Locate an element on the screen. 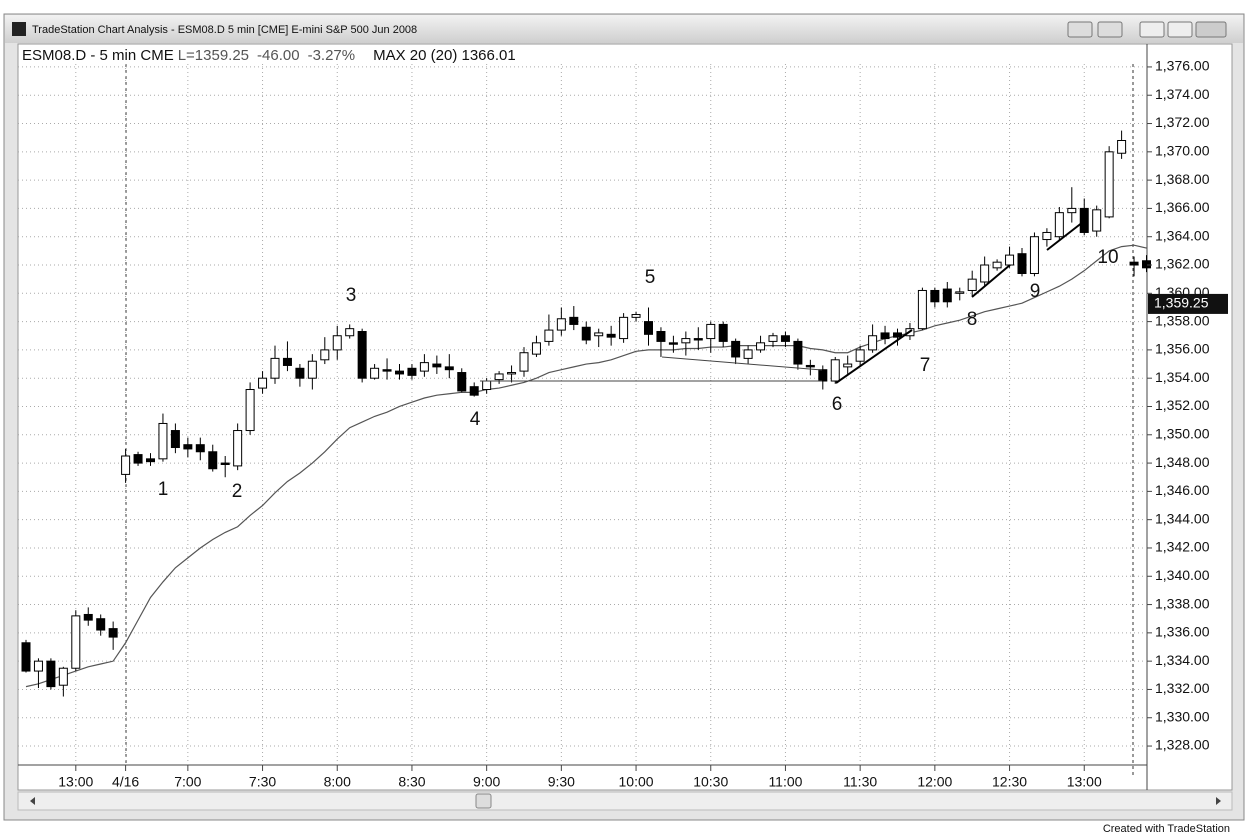  annotation: 2 is located at coordinates (237, 491).